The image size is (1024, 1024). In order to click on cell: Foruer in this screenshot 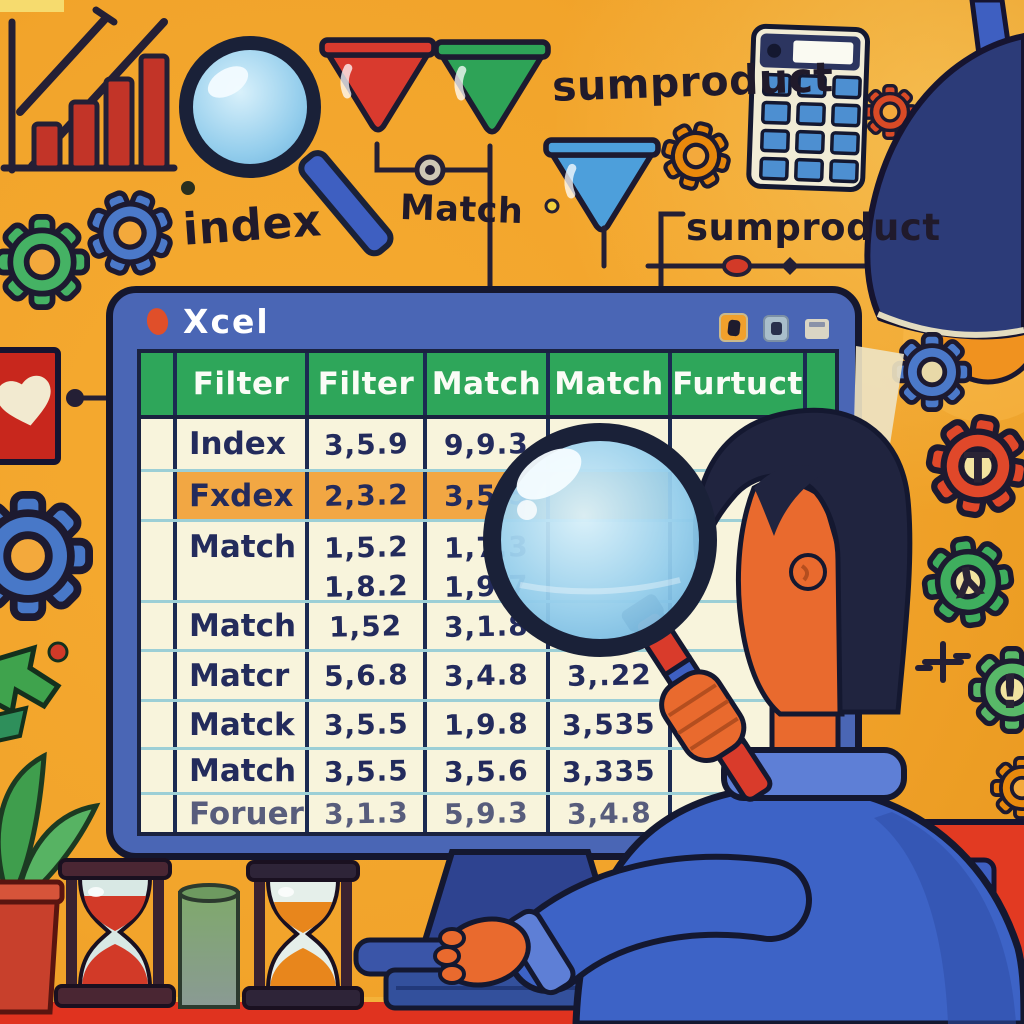, I will do `click(243, 813)`.